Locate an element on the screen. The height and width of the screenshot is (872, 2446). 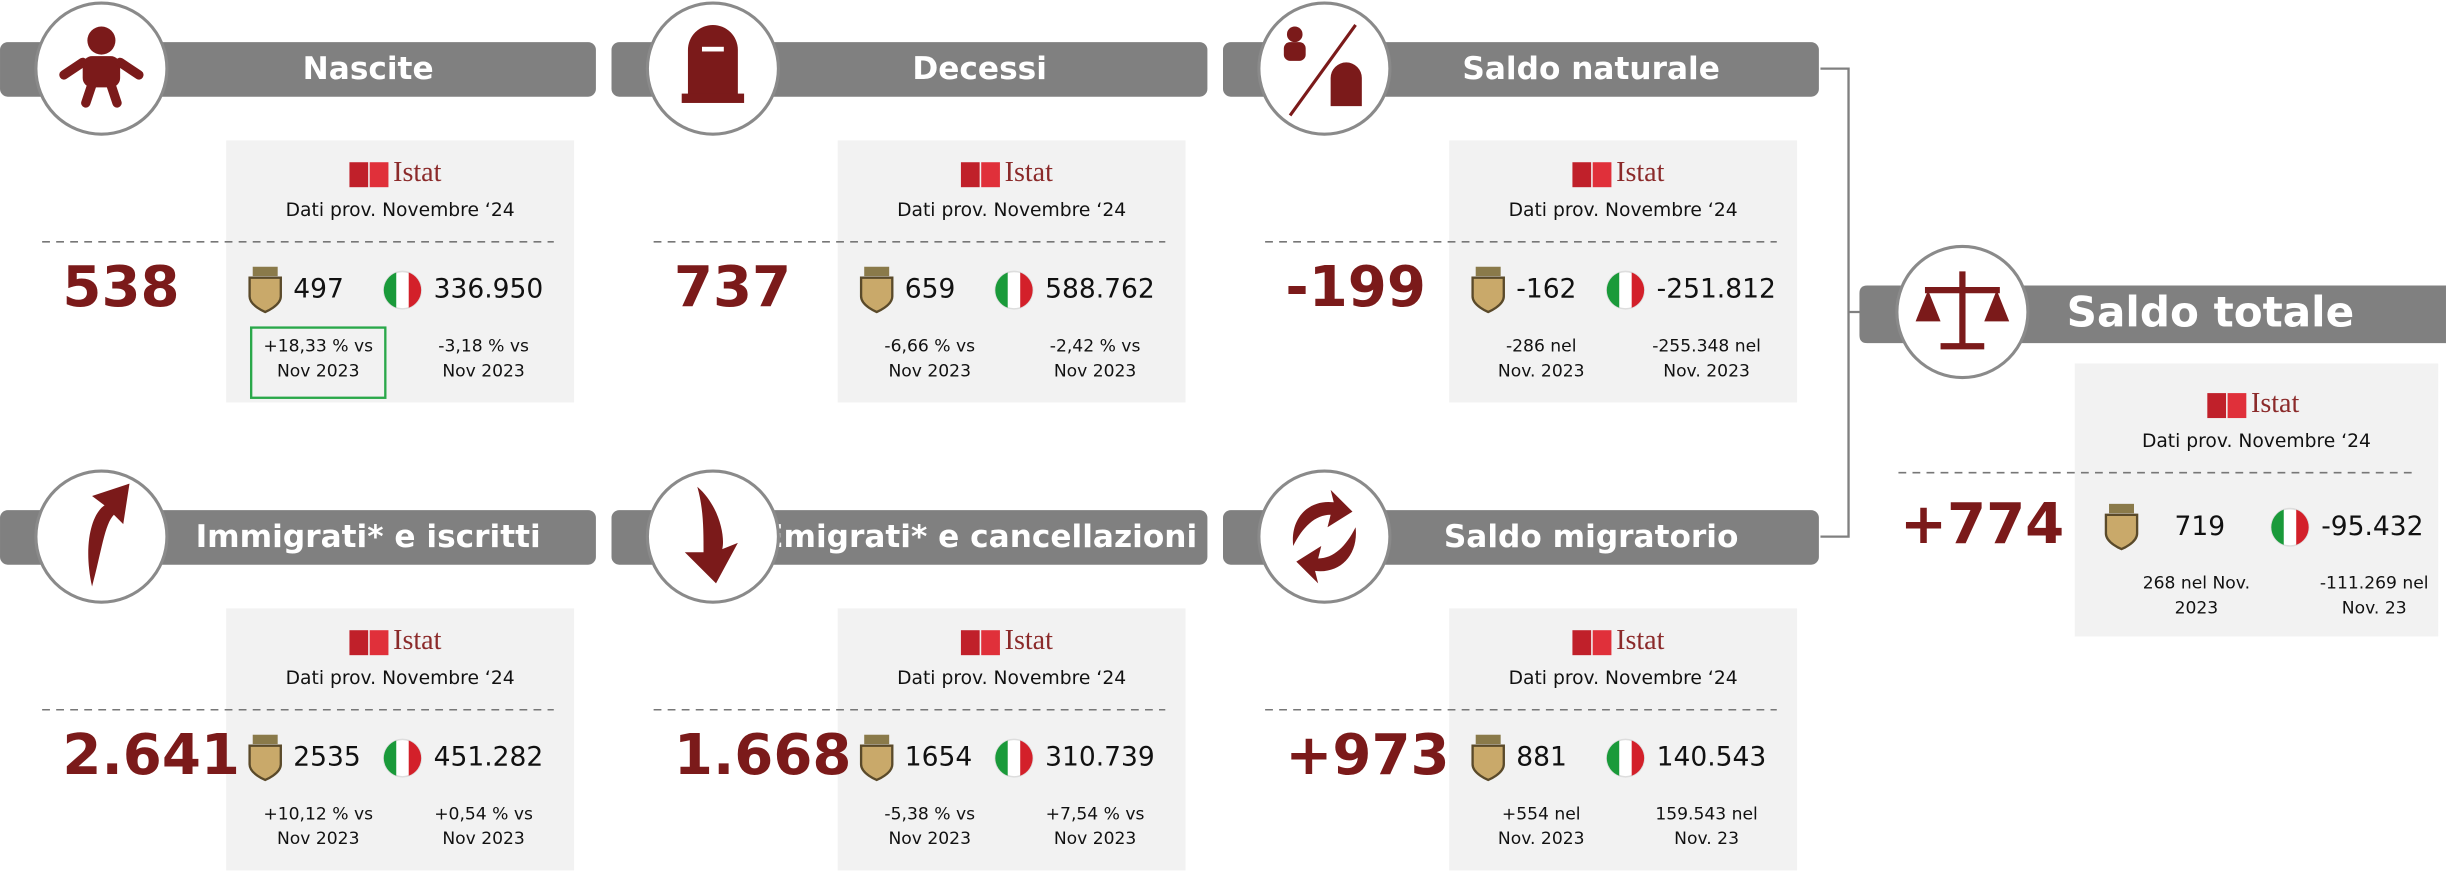
panel-title: Saldo totale is located at coordinates (2211, 312).